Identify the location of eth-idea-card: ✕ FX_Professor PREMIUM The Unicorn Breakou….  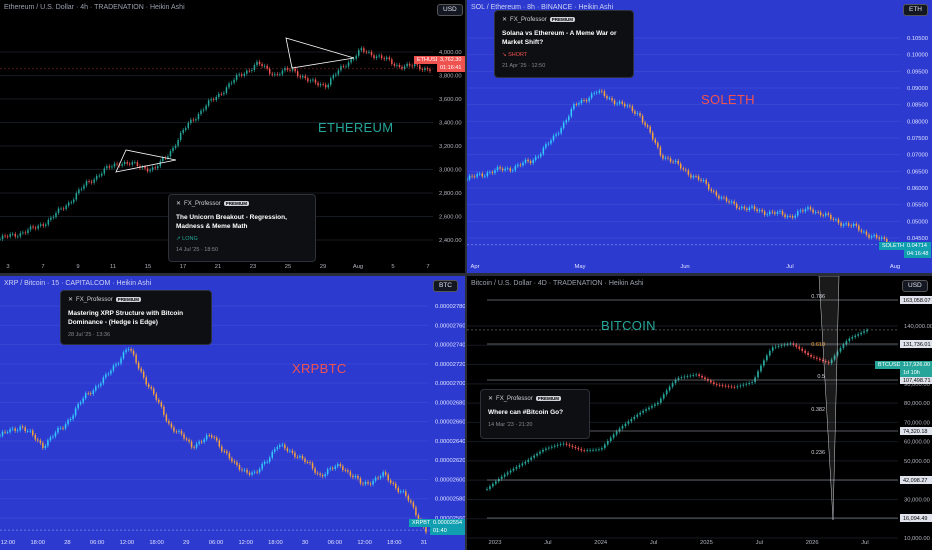
(242, 228).